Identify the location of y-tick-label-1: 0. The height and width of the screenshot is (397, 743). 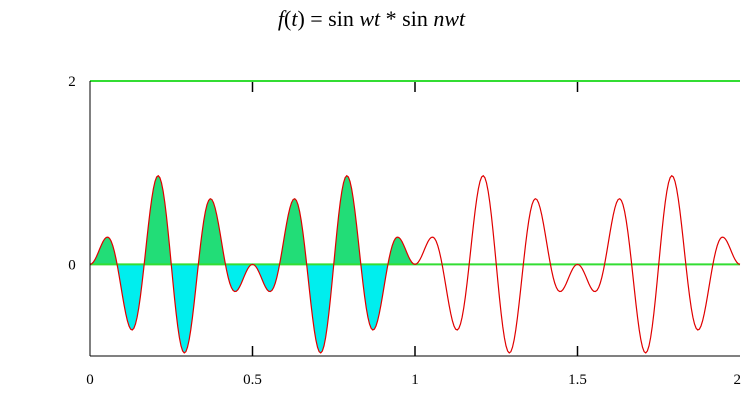
(72, 265).